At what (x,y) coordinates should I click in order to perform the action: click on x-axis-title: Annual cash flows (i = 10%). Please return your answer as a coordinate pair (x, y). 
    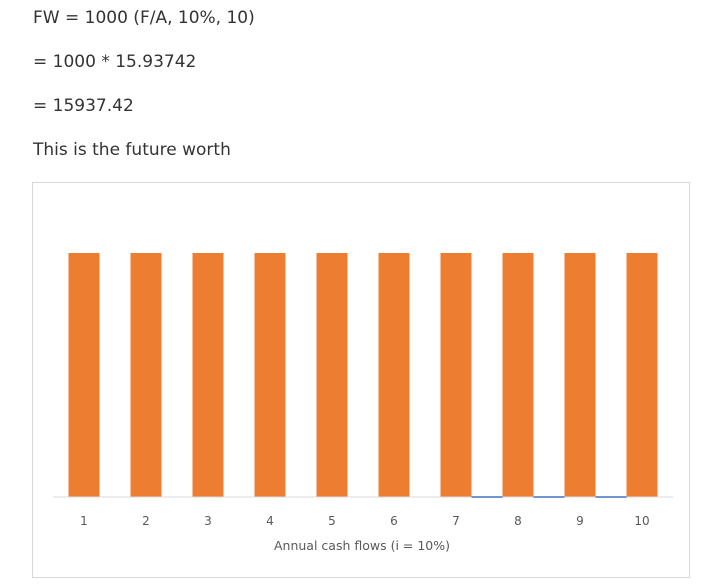
    Looking at the image, I should click on (362, 545).